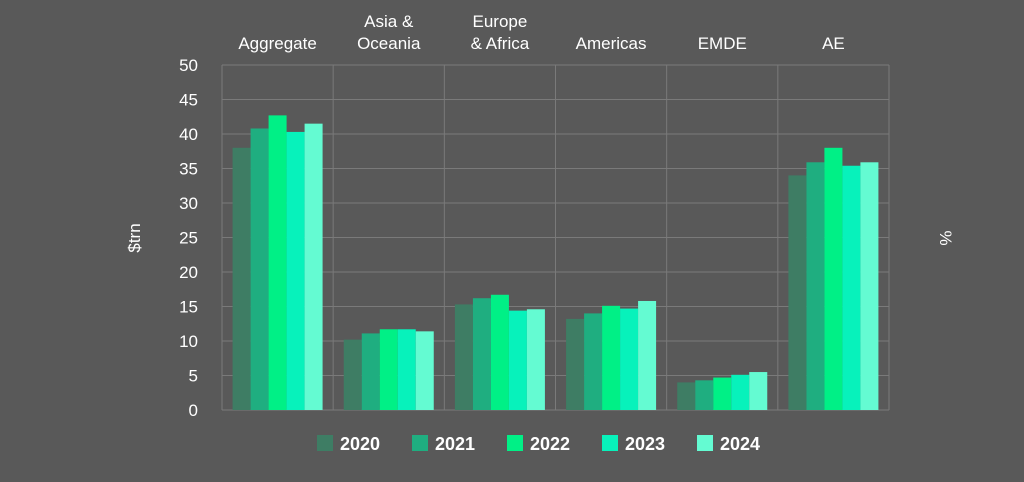 The height and width of the screenshot is (482, 1024). What do you see at coordinates (610, 443) in the screenshot?
I see `legend-swatch-2023` at bounding box center [610, 443].